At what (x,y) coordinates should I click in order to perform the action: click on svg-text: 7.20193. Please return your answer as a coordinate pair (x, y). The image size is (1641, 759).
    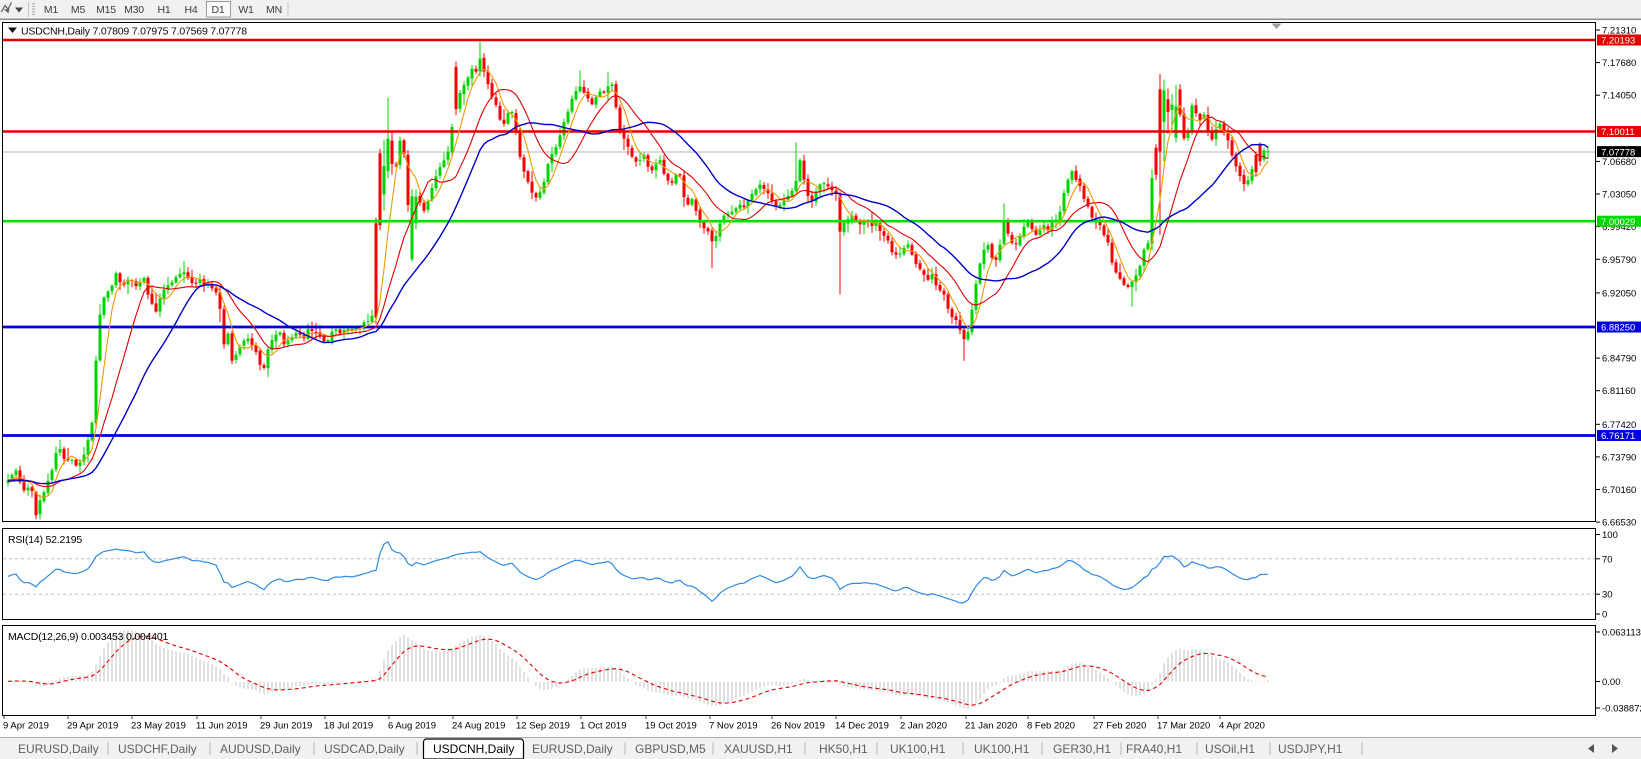
    Looking at the image, I should click on (1618, 41).